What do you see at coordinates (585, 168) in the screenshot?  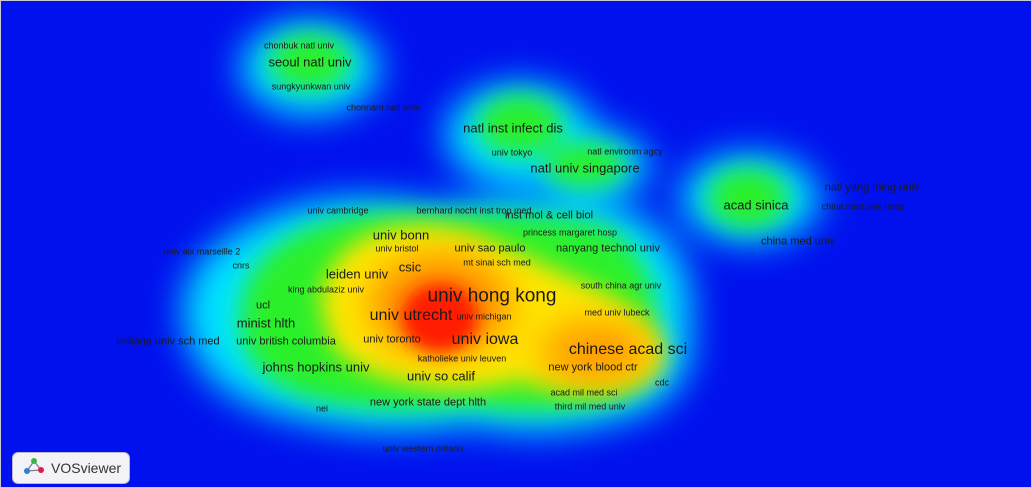 I see `map-label: natl univ singapore` at bounding box center [585, 168].